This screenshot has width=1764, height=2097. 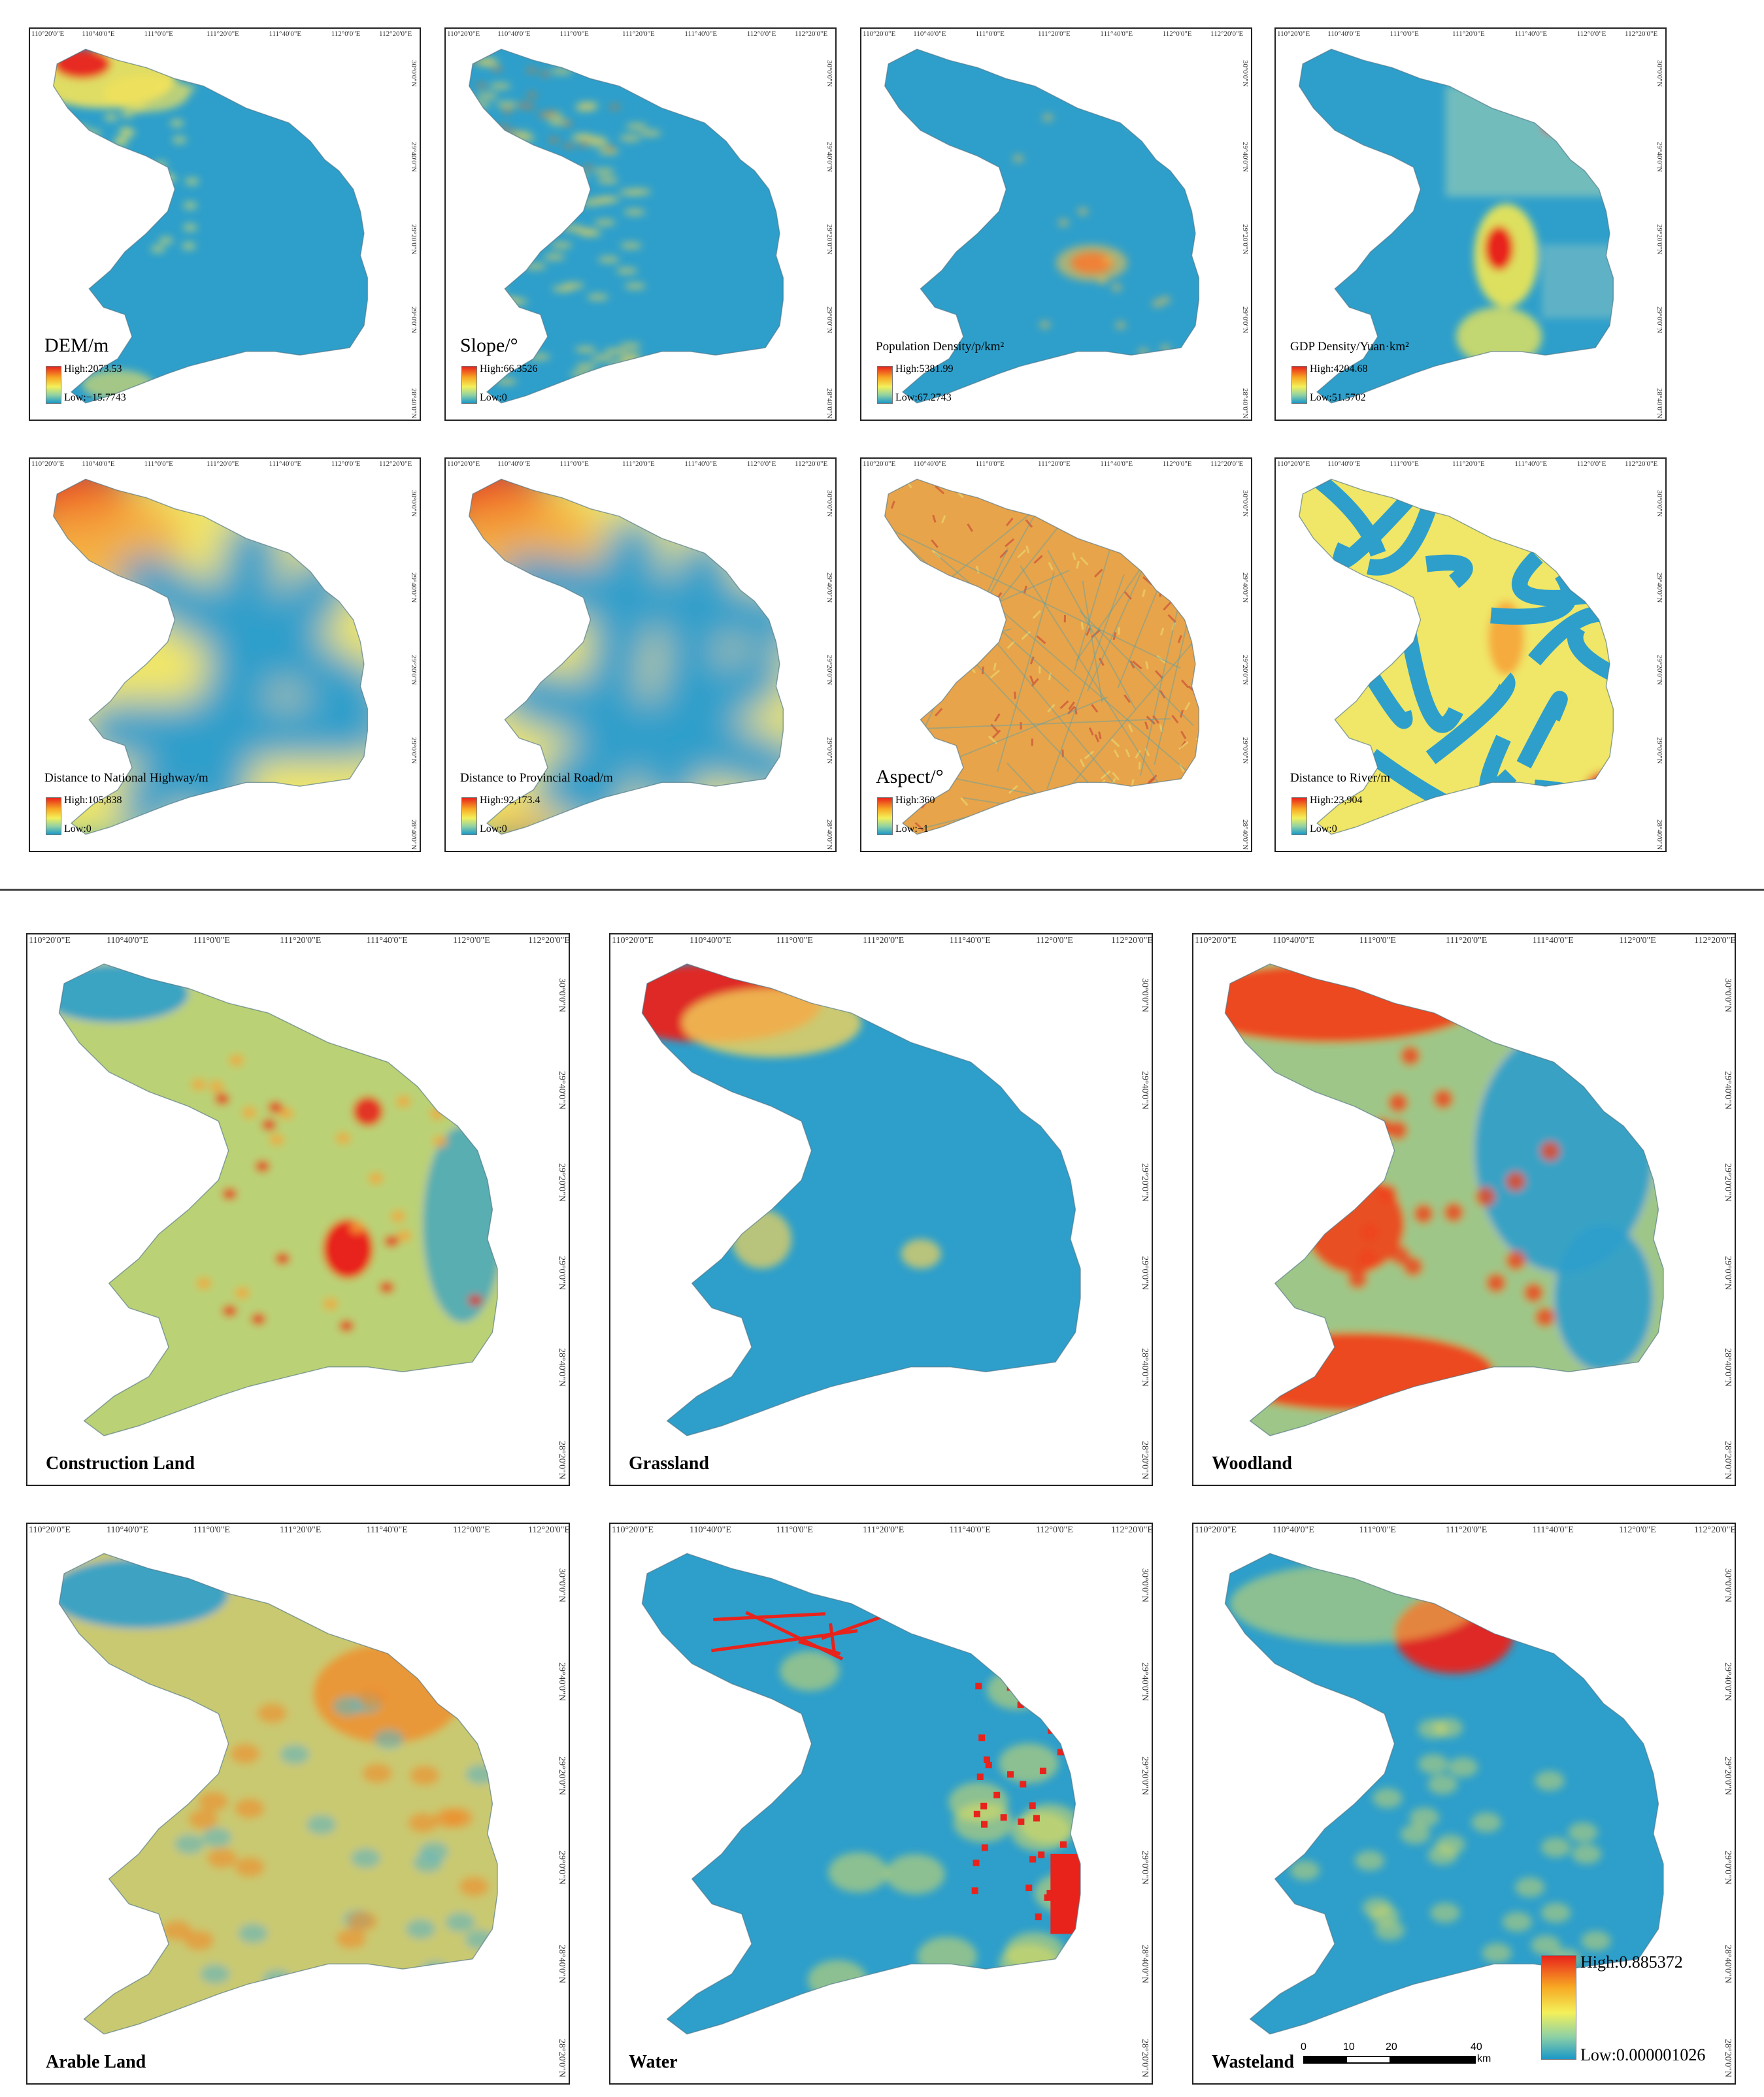 I want to click on map-title: Distance to National Highway/m, so click(x=126, y=778).